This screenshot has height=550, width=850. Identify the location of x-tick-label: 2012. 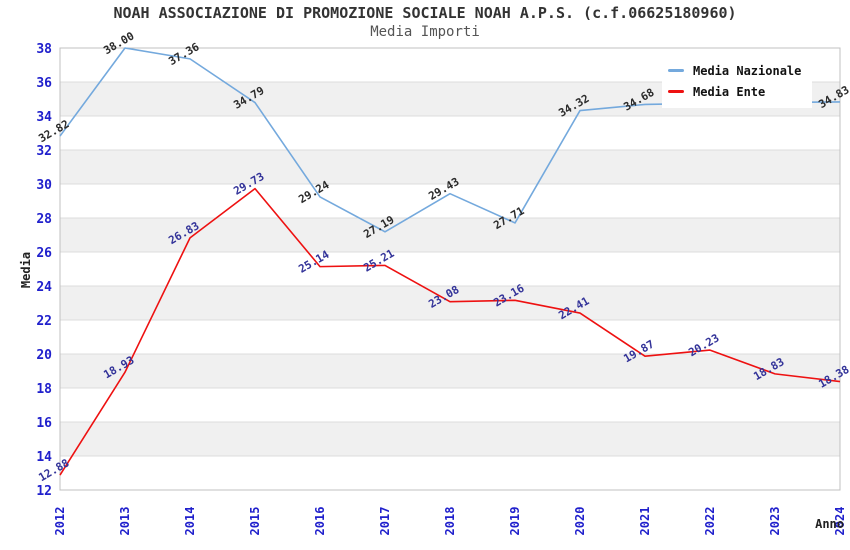
(60, 521).